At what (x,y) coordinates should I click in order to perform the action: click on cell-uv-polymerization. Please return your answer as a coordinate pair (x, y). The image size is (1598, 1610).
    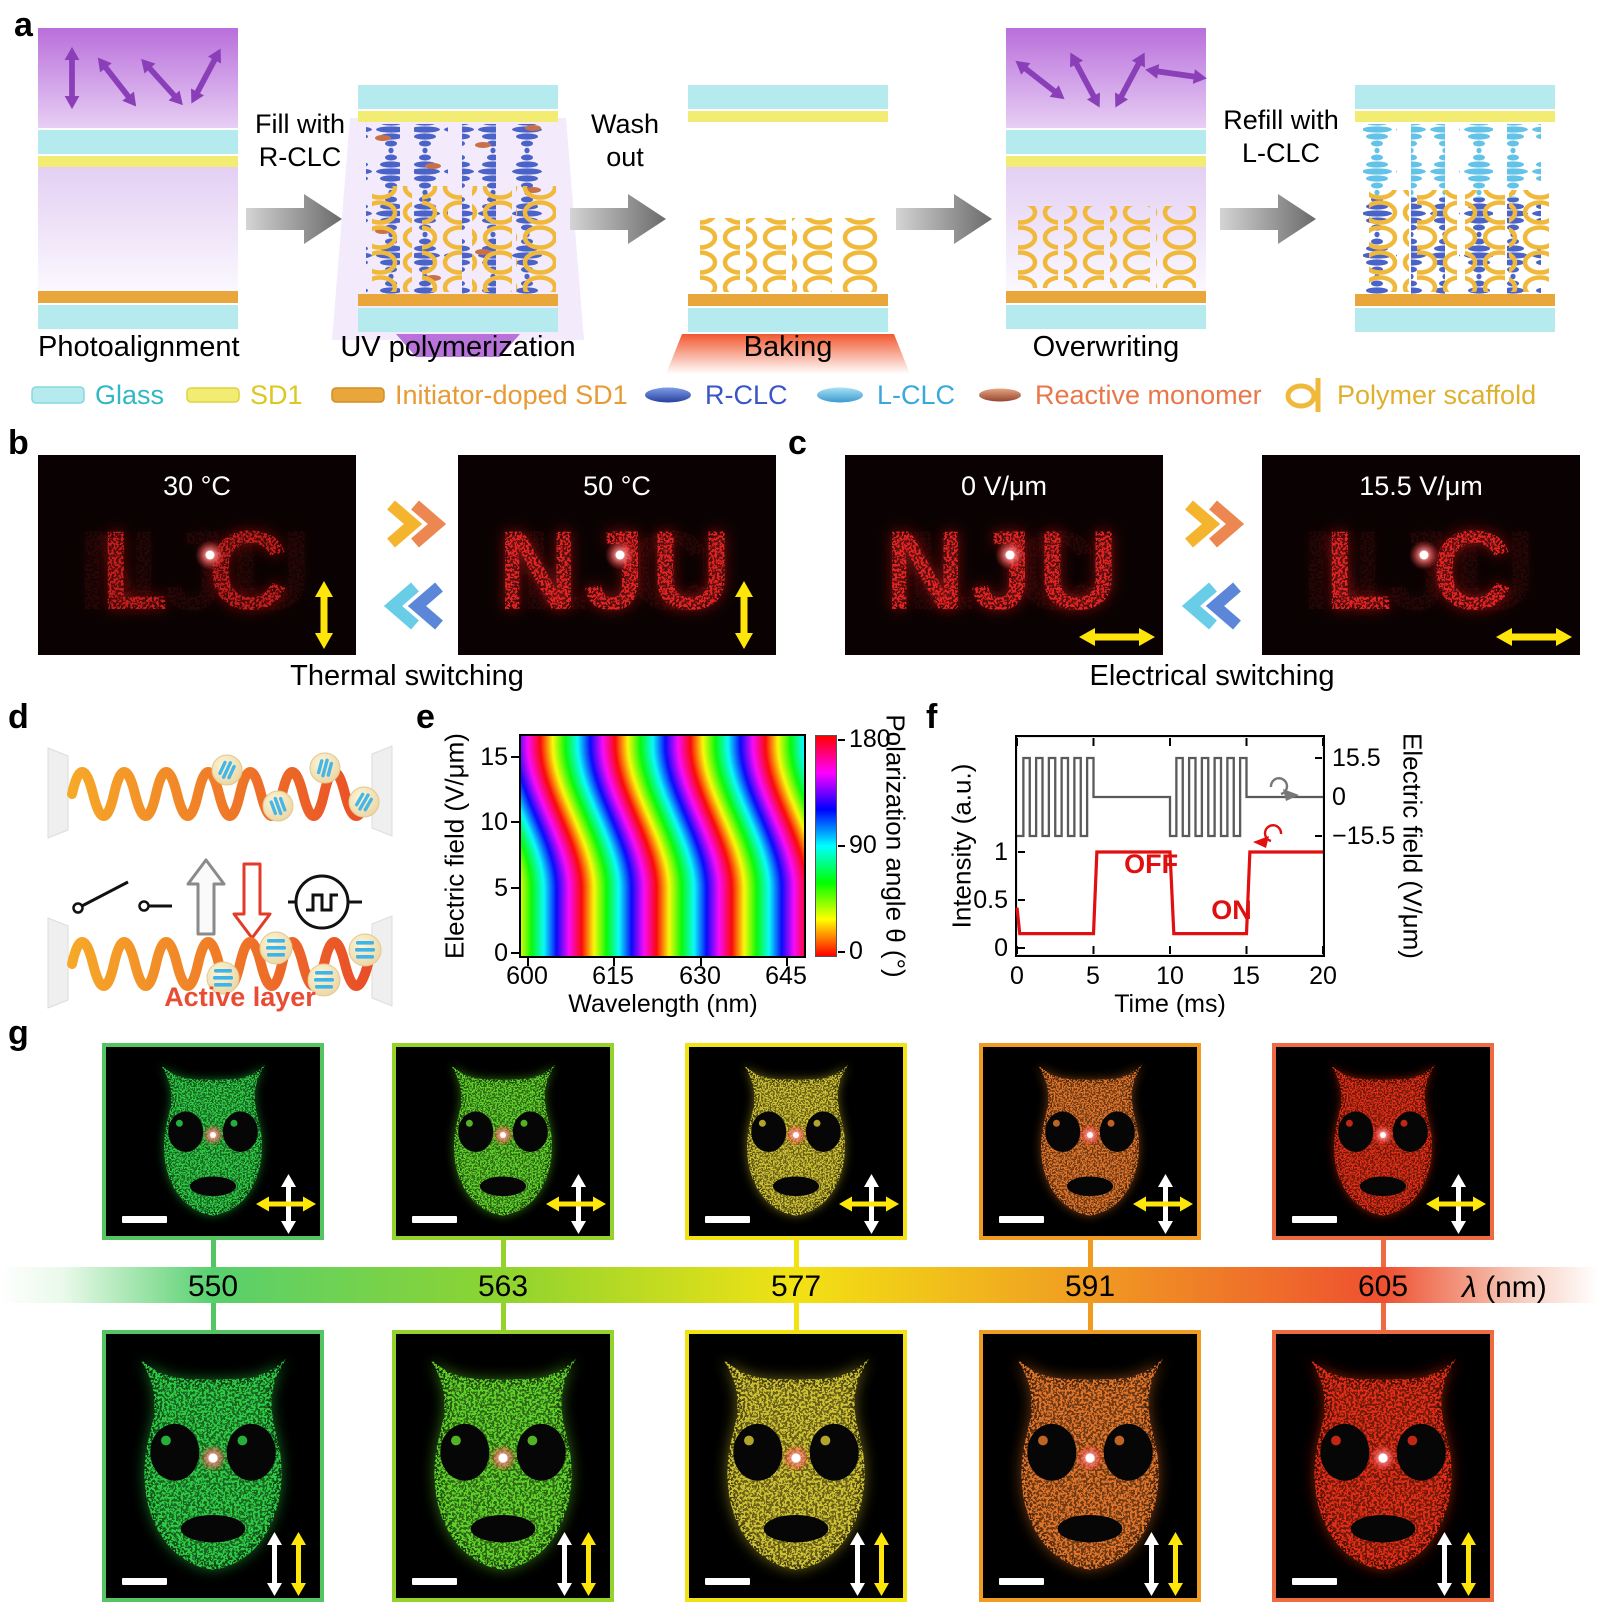
    Looking at the image, I should click on (458, 221).